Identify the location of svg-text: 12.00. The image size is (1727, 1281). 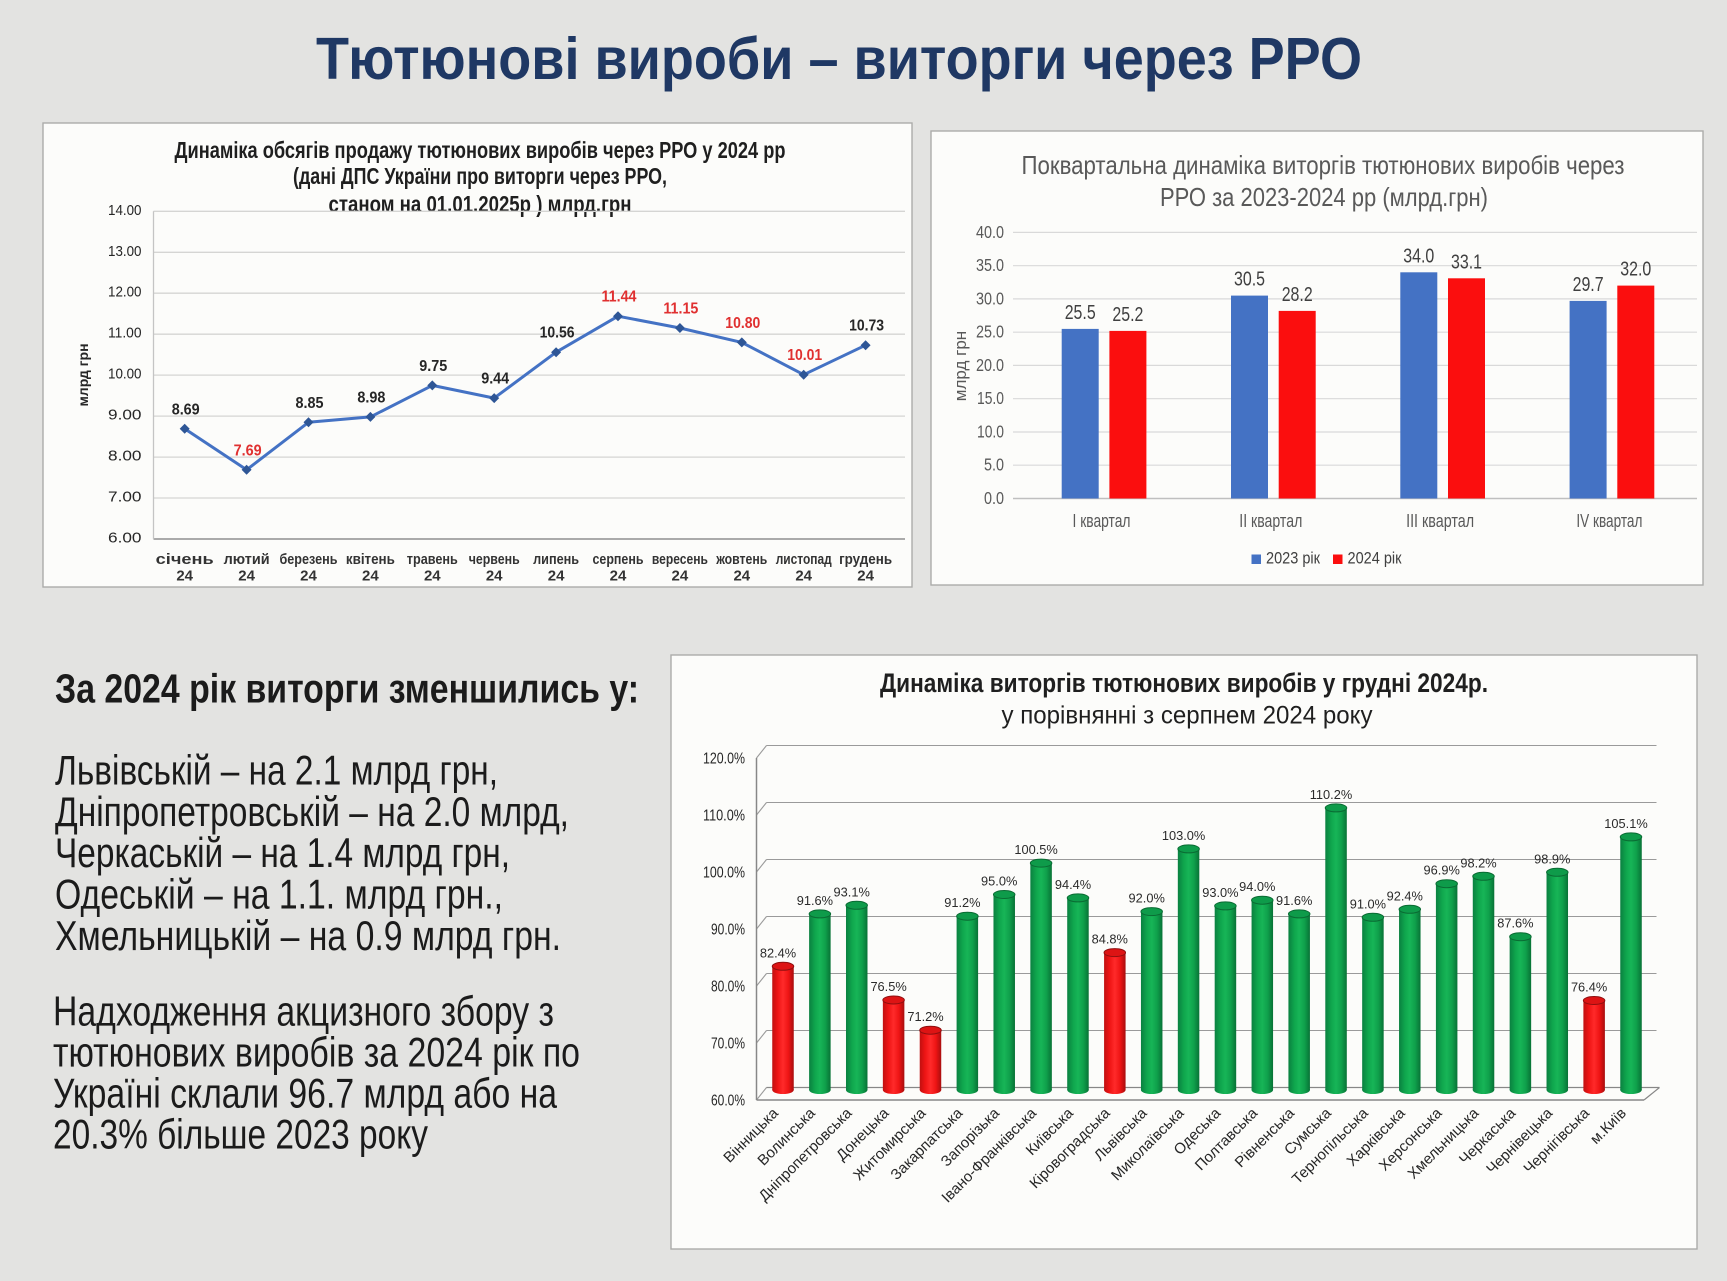
(125, 292).